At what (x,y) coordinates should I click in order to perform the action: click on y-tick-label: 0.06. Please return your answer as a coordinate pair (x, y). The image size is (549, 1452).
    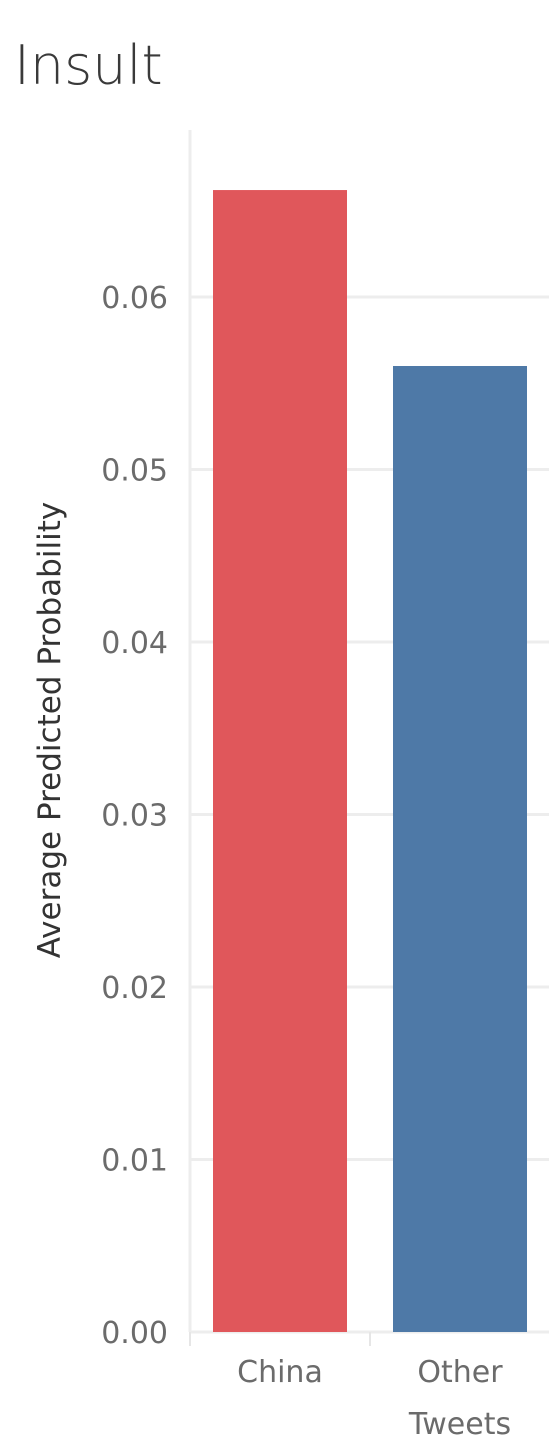
    Looking at the image, I should click on (134, 298).